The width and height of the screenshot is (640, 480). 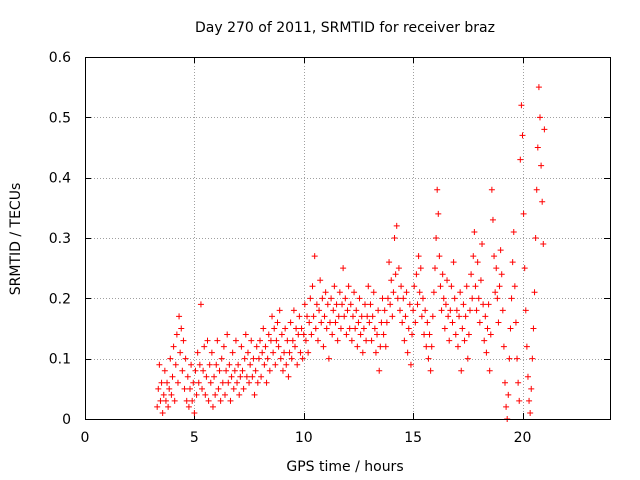 I want to click on x-axis-label: GPS time / hours, so click(x=344, y=467).